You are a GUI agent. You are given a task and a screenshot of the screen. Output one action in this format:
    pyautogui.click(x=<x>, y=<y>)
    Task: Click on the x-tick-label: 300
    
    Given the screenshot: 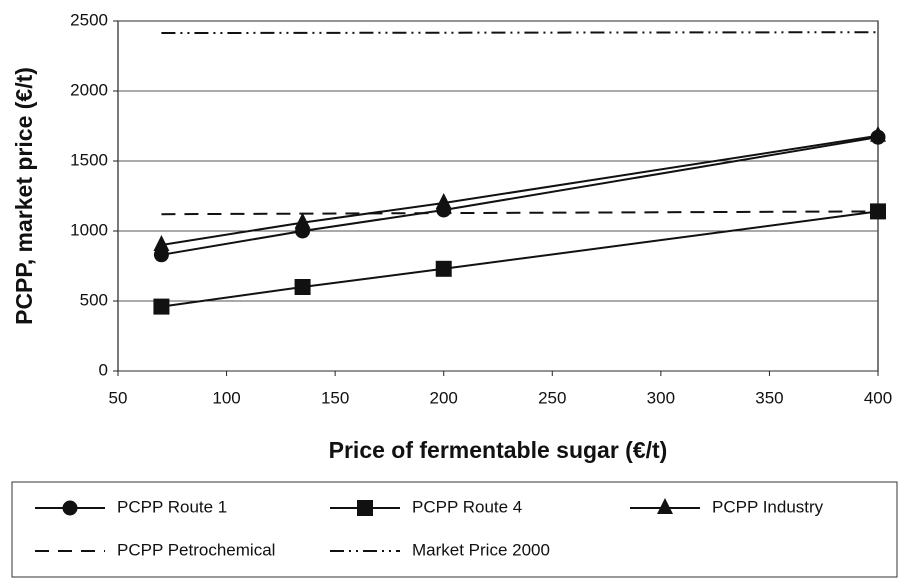 What is the action you would take?
    pyautogui.click(x=661, y=397)
    